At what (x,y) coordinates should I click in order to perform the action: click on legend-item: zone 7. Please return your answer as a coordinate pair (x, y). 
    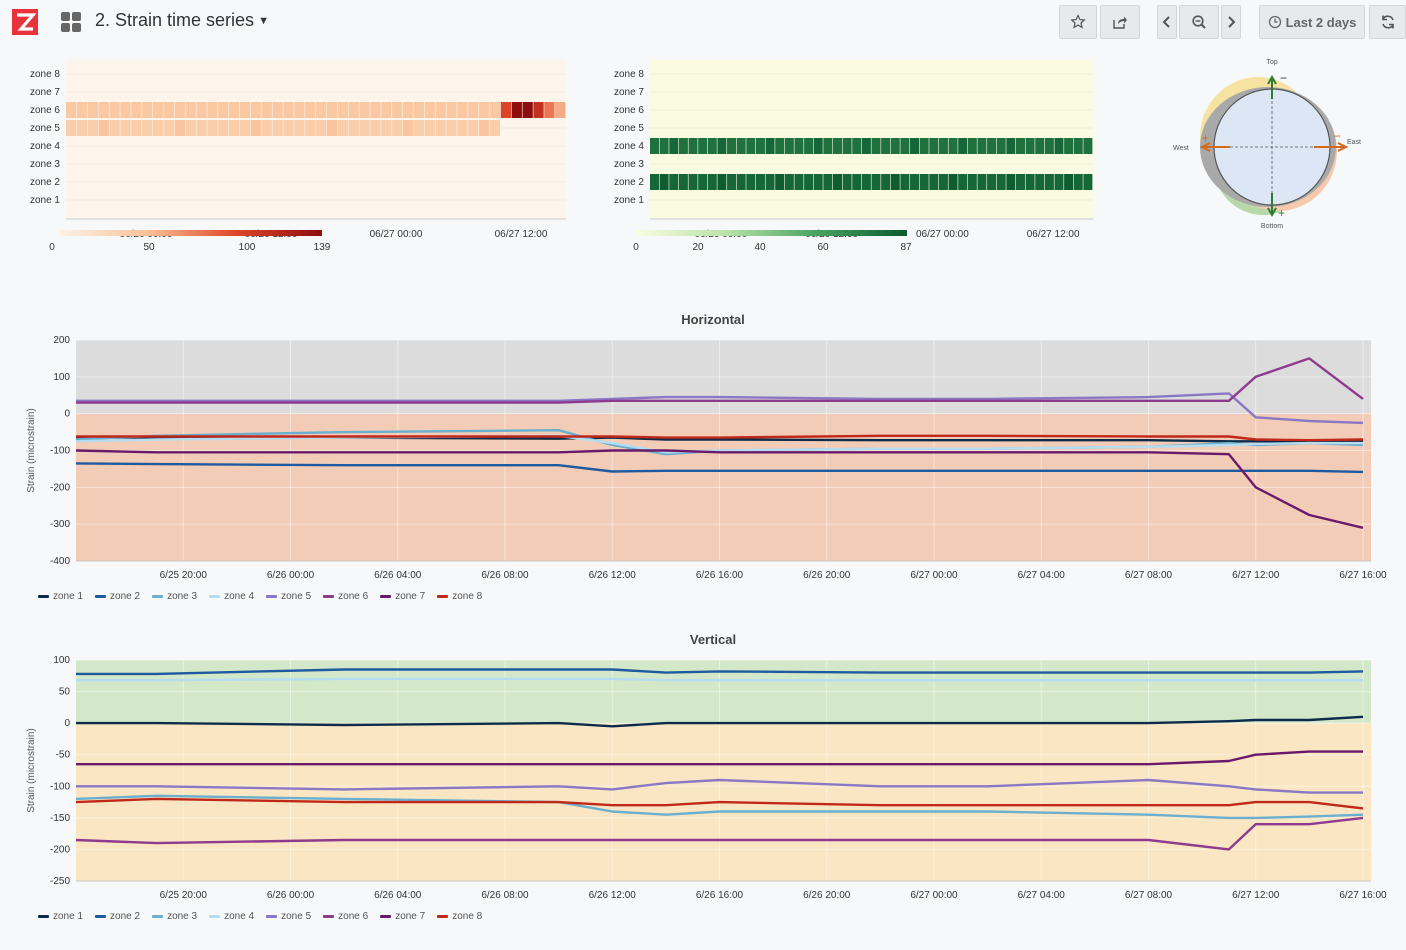
    Looking at the image, I should click on (402, 916).